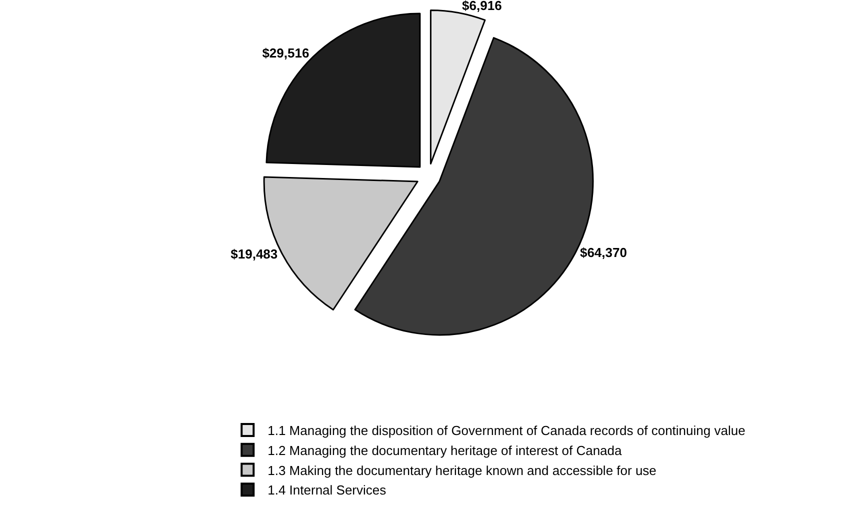 This screenshot has height=510, width=857. I want to click on data-label: $6,916, so click(482, 6).